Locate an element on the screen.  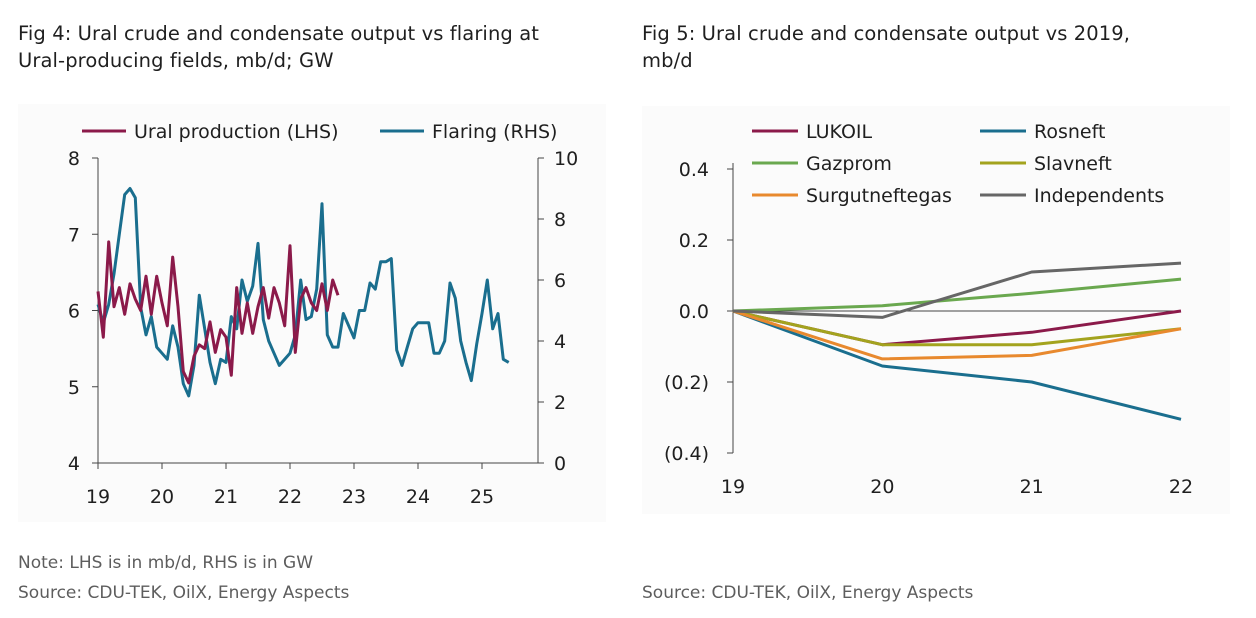
legend-label: Rosneft is located at coordinates (1069, 132).